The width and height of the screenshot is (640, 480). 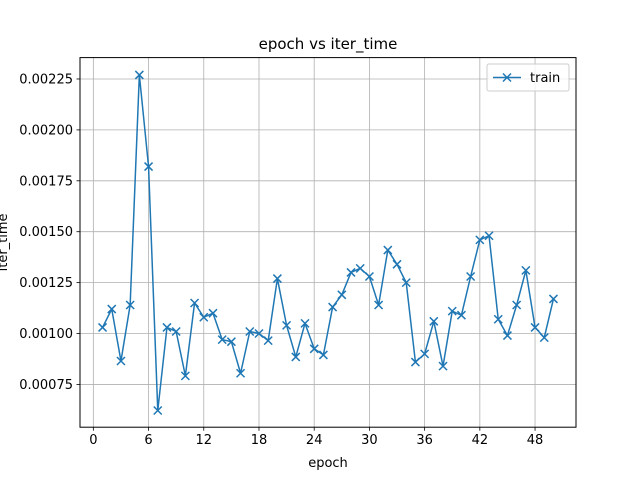 What do you see at coordinates (259, 440) in the screenshot?
I see `x-tick-label: 18` at bounding box center [259, 440].